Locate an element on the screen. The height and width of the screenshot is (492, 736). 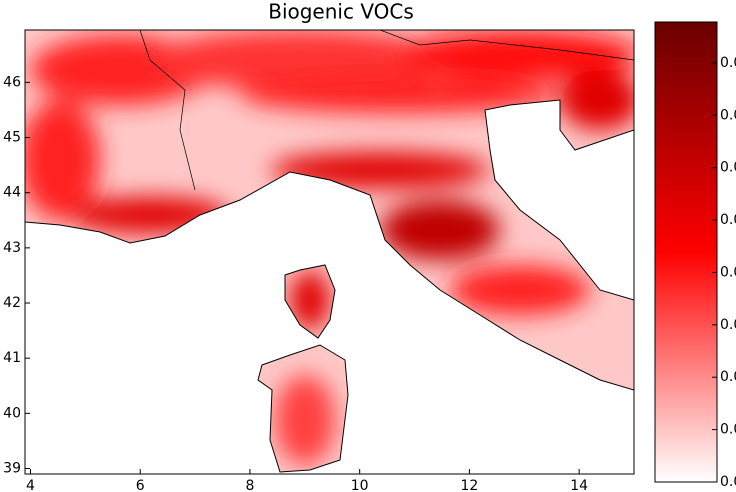
colorbar-tick-label: 0.02 is located at coordinates (728, 377).